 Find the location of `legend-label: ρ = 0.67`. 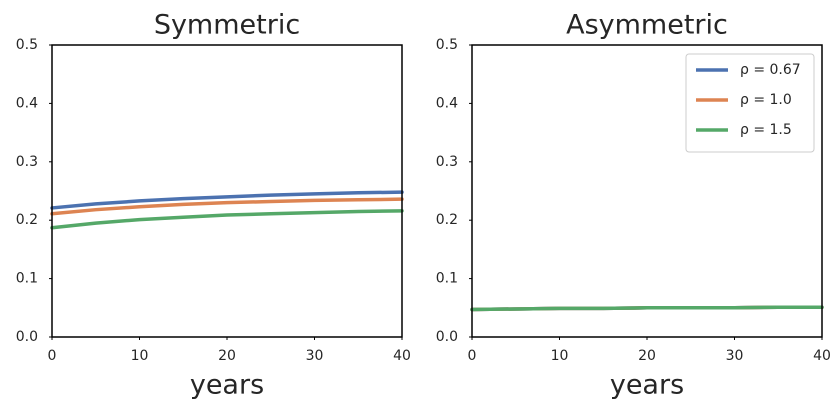

legend-label: ρ = 0.67 is located at coordinates (770, 70).